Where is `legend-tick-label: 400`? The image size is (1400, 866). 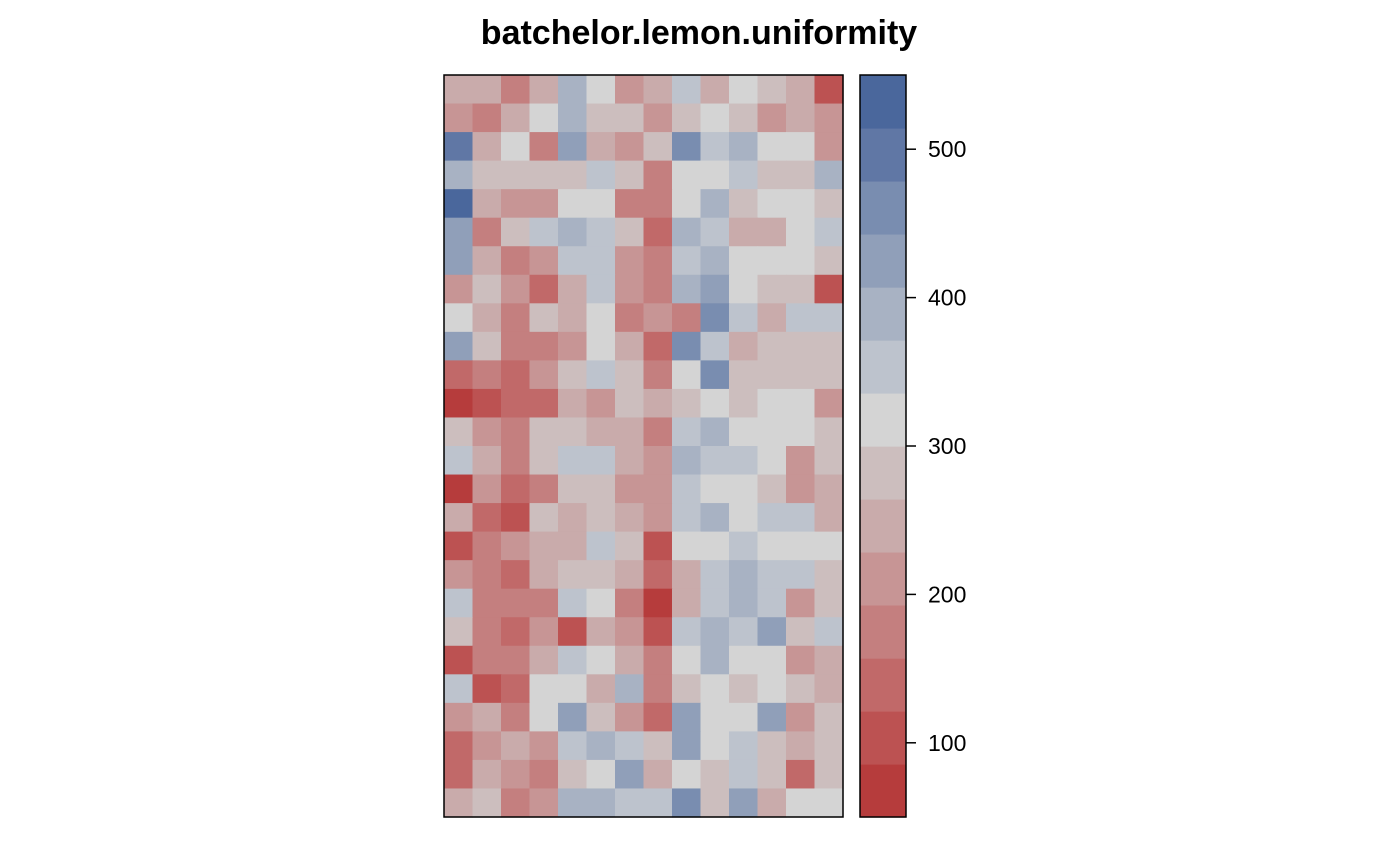
legend-tick-label: 400 is located at coordinates (947, 298).